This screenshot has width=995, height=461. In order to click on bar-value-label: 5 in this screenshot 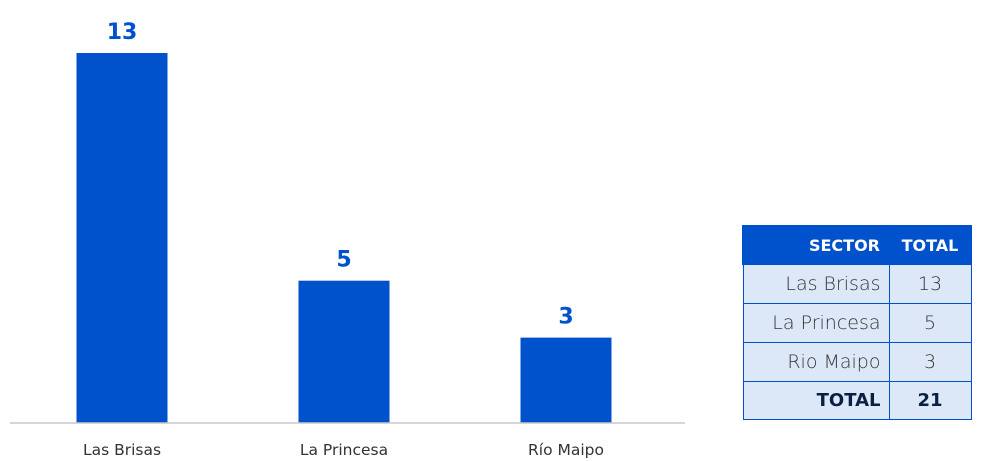, I will do `click(343, 260)`.